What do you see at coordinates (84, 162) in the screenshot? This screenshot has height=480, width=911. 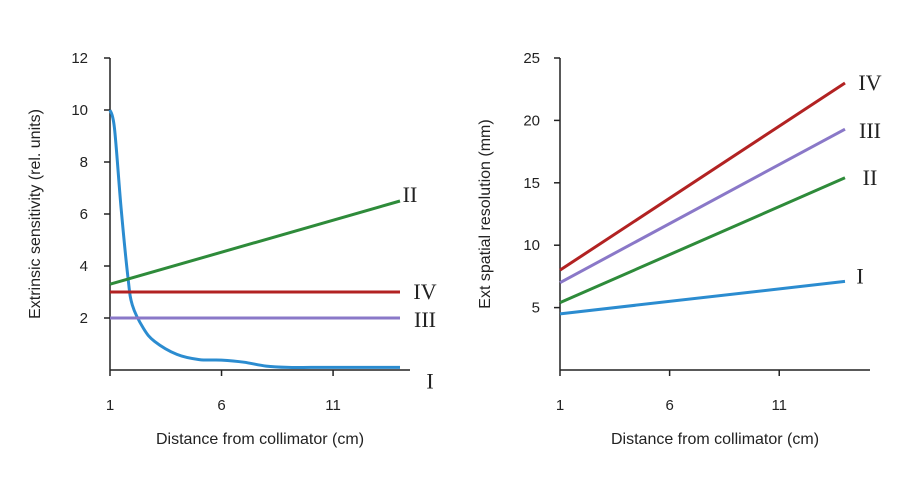 I see `y-tick-label: 8` at bounding box center [84, 162].